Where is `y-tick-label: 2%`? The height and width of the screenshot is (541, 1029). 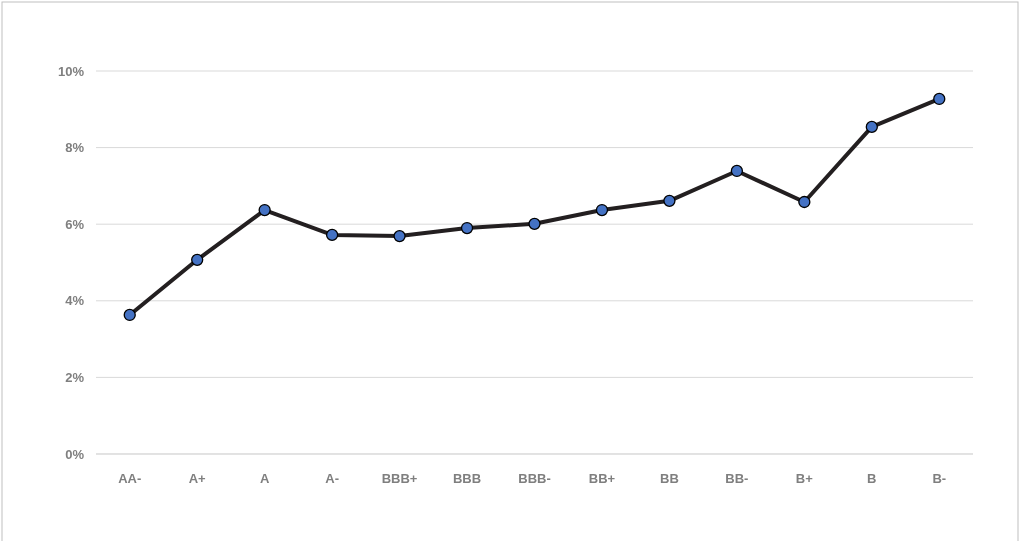 y-tick-label: 2% is located at coordinates (75, 377).